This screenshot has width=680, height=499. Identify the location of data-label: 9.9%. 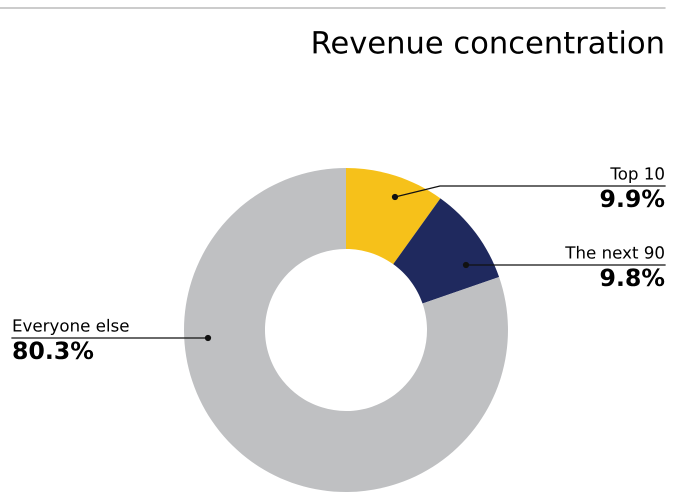
(632, 198).